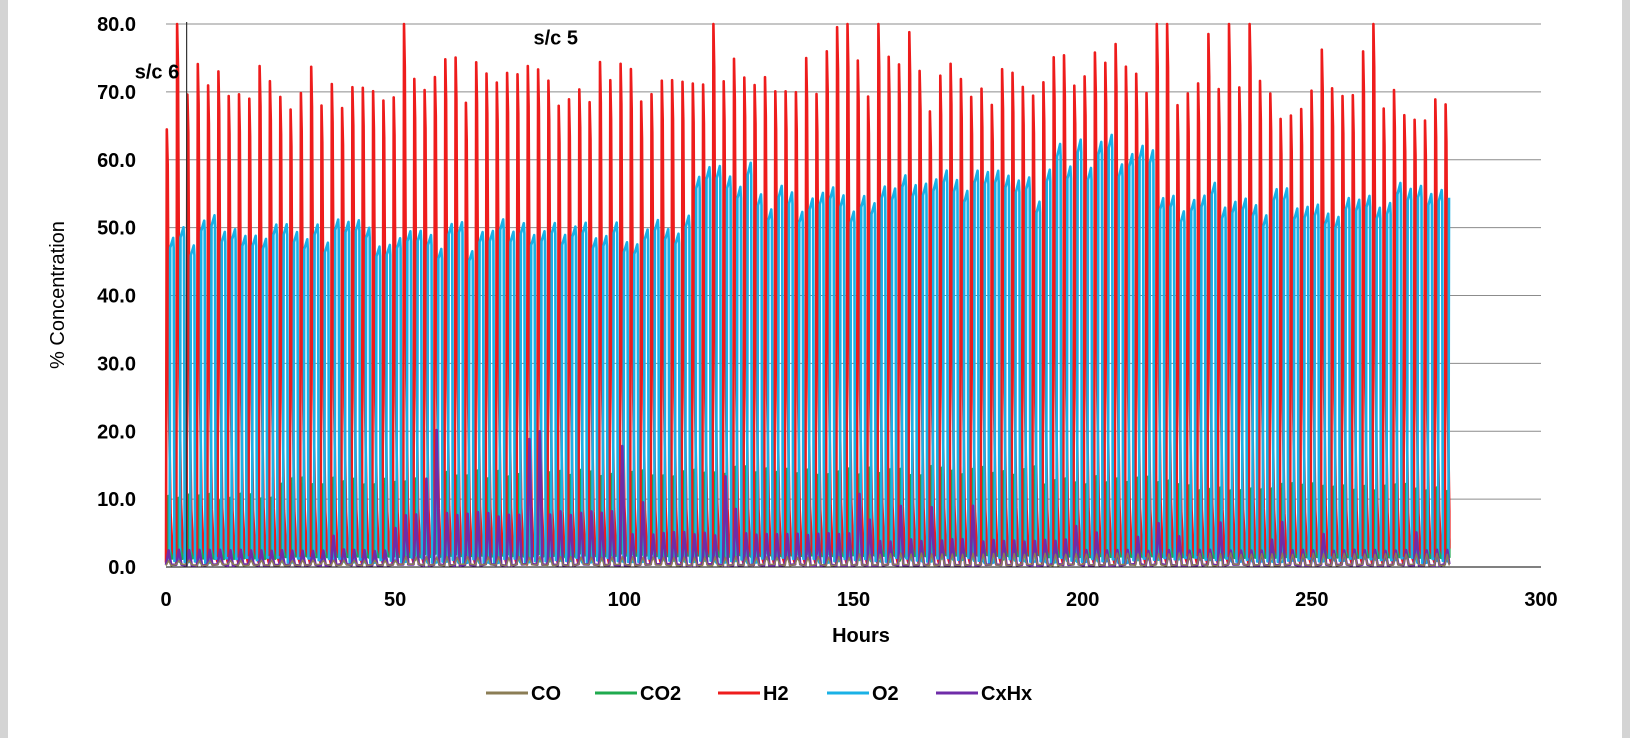 The height and width of the screenshot is (738, 1630). Describe the element at coordinates (624, 600) in the screenshot. I see `x-tick-label: 100` at that location.